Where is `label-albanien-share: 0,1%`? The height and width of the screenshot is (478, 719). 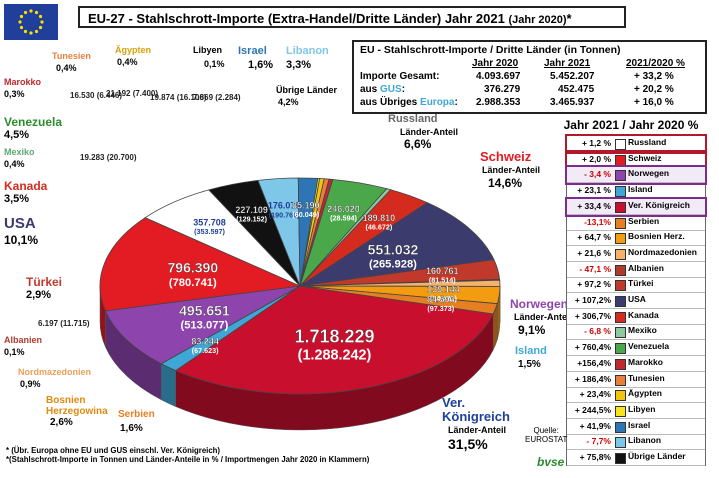 label-albanien-share: 0,1% is located at coordinates (14, 352).